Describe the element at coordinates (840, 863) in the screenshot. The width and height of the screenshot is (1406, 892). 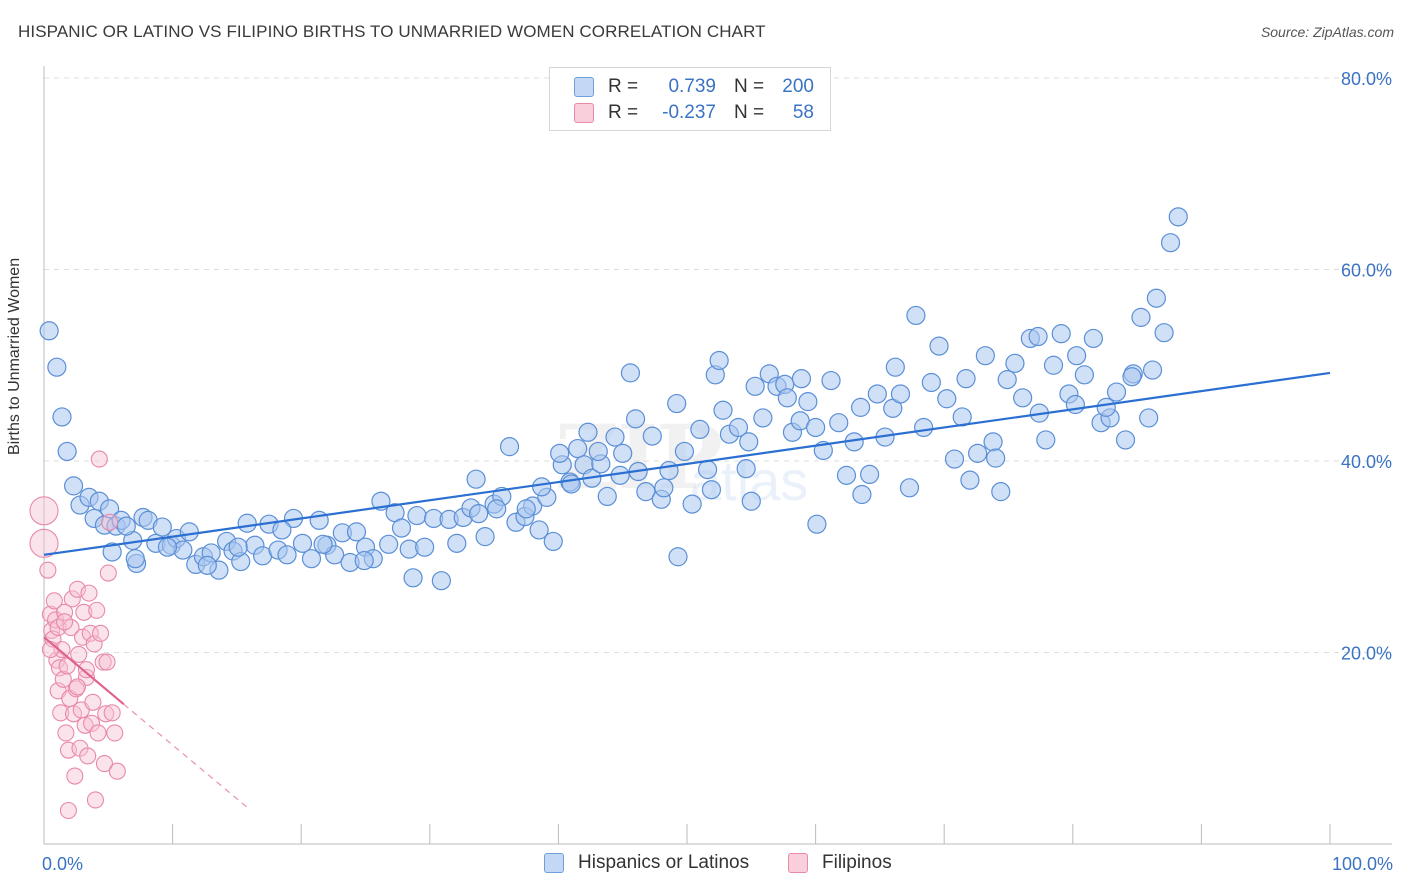
I see `legend-item-filipinos: Filipinos` at that location.